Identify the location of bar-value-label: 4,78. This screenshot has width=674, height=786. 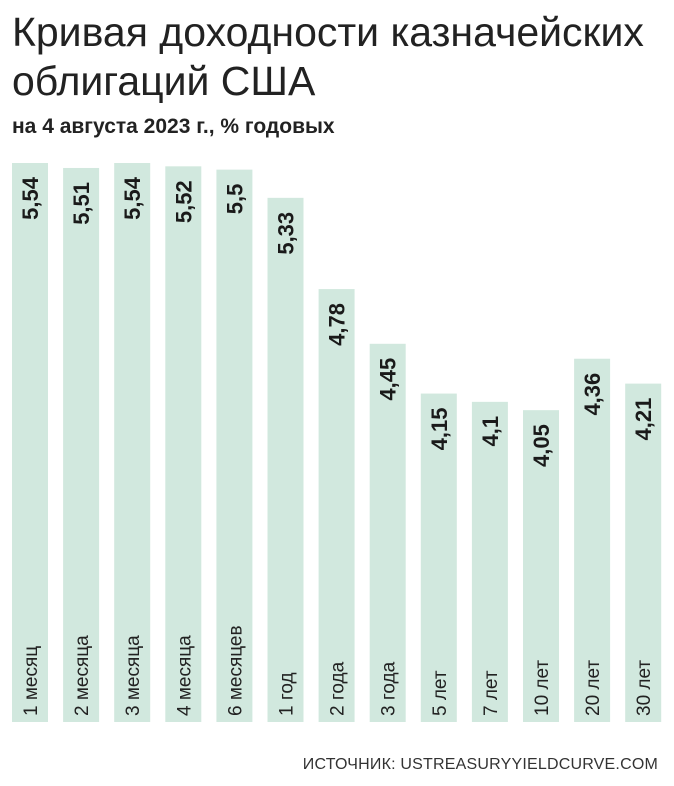
(337, 324).